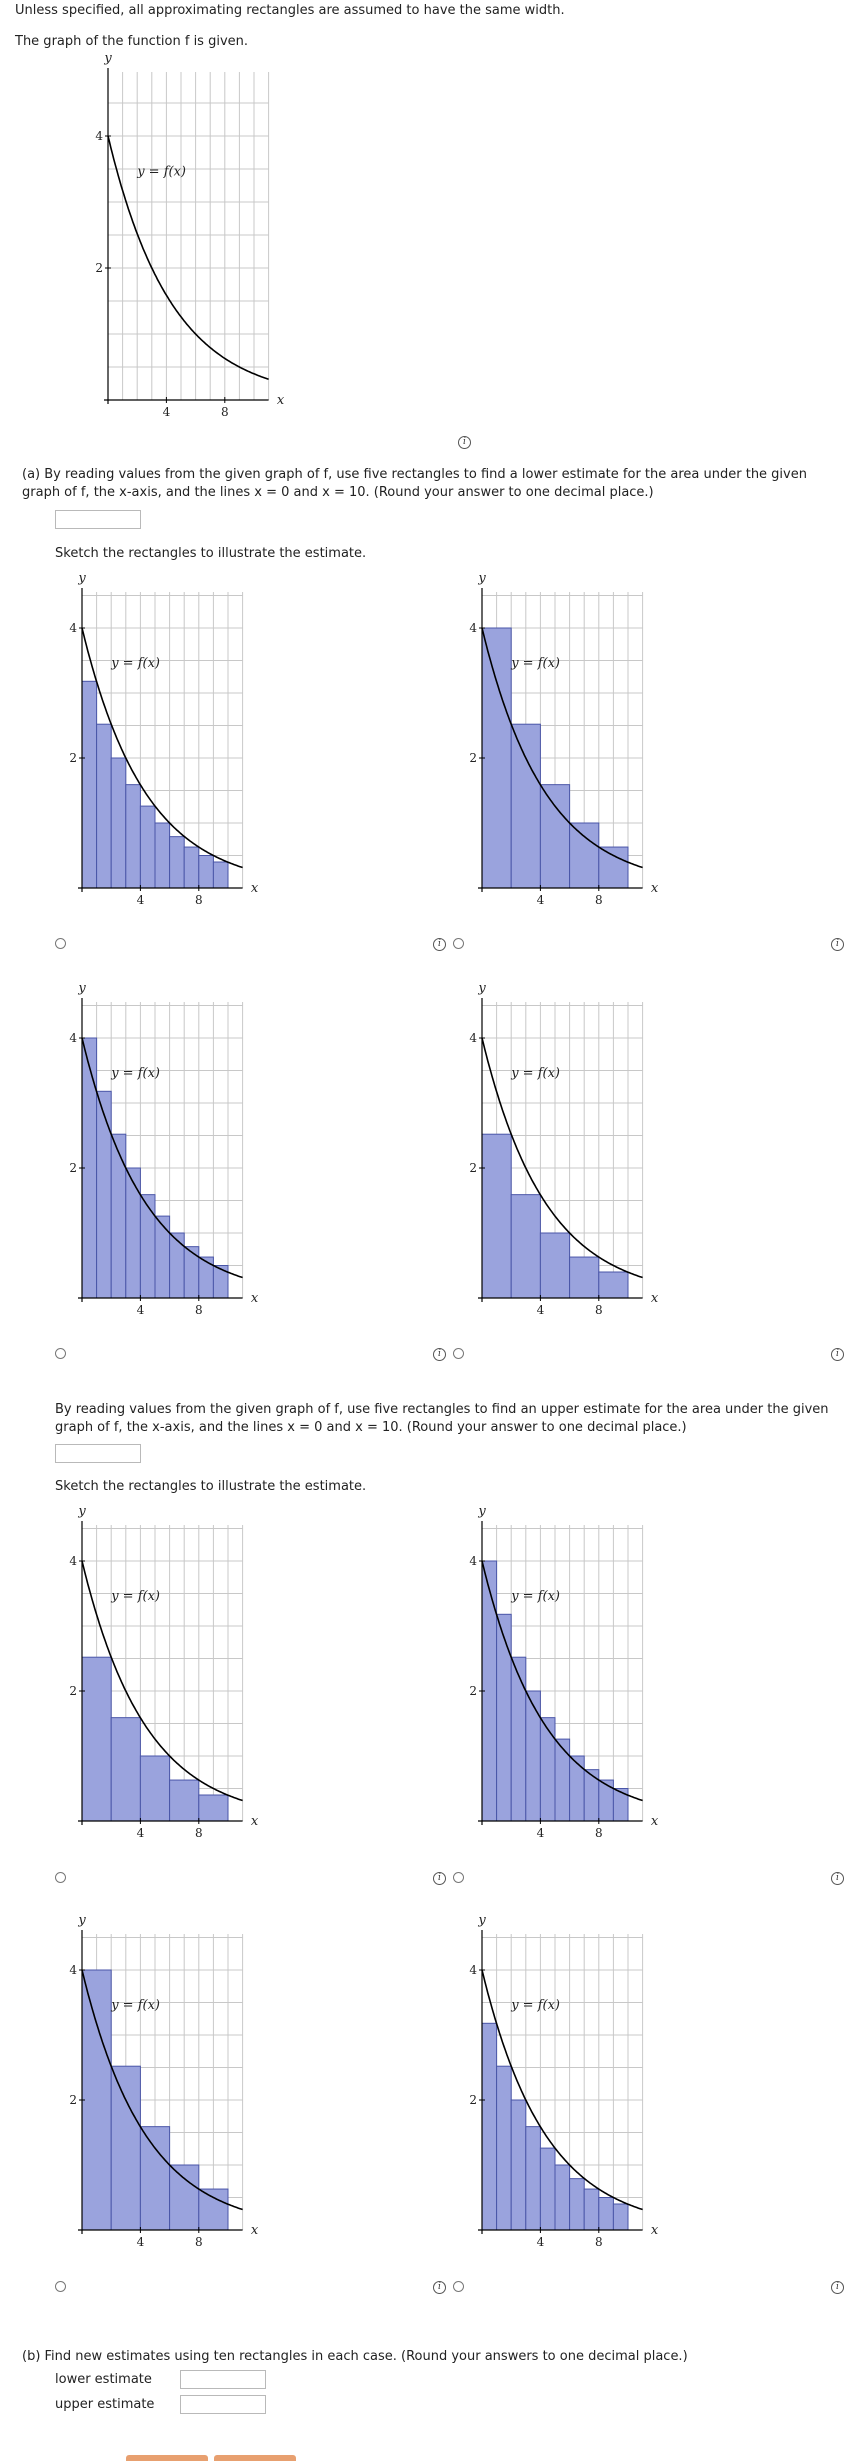 The image size is (849, 2461). I want to click on lower-choice-4-radio, so click(458, 1353).